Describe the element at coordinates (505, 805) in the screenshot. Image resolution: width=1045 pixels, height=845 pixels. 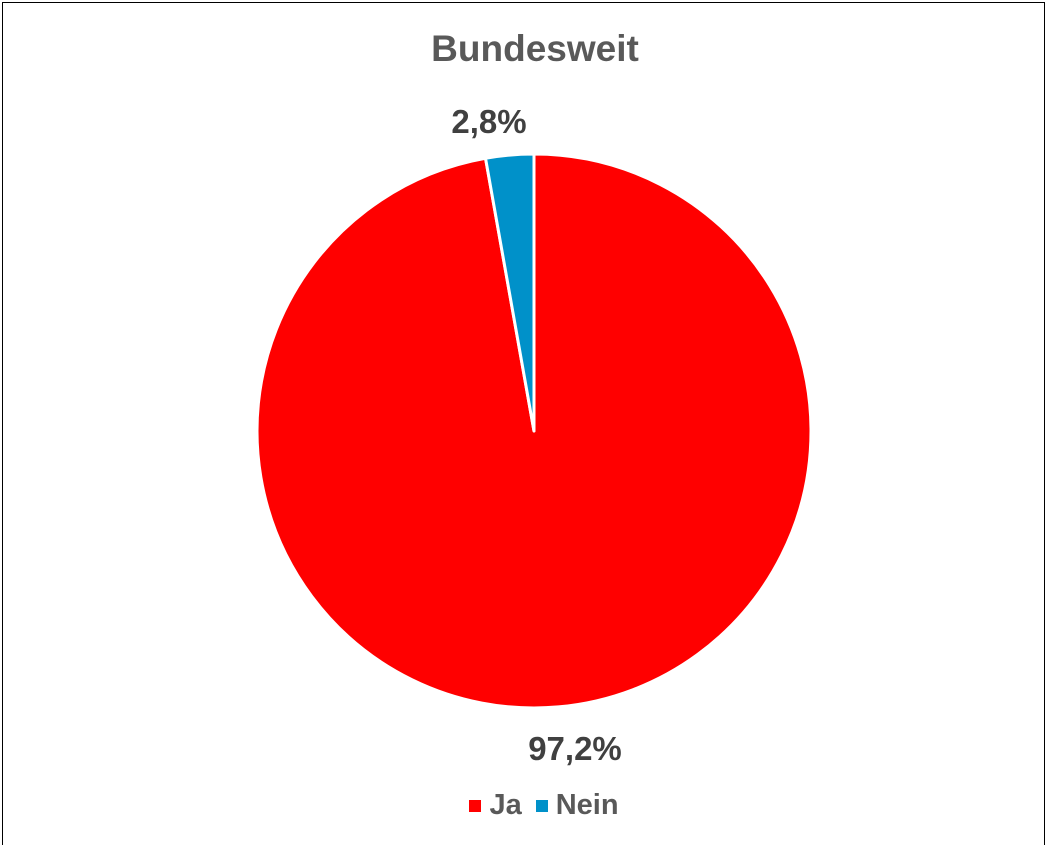
I see `legend-label-ja: Ja` at that location.